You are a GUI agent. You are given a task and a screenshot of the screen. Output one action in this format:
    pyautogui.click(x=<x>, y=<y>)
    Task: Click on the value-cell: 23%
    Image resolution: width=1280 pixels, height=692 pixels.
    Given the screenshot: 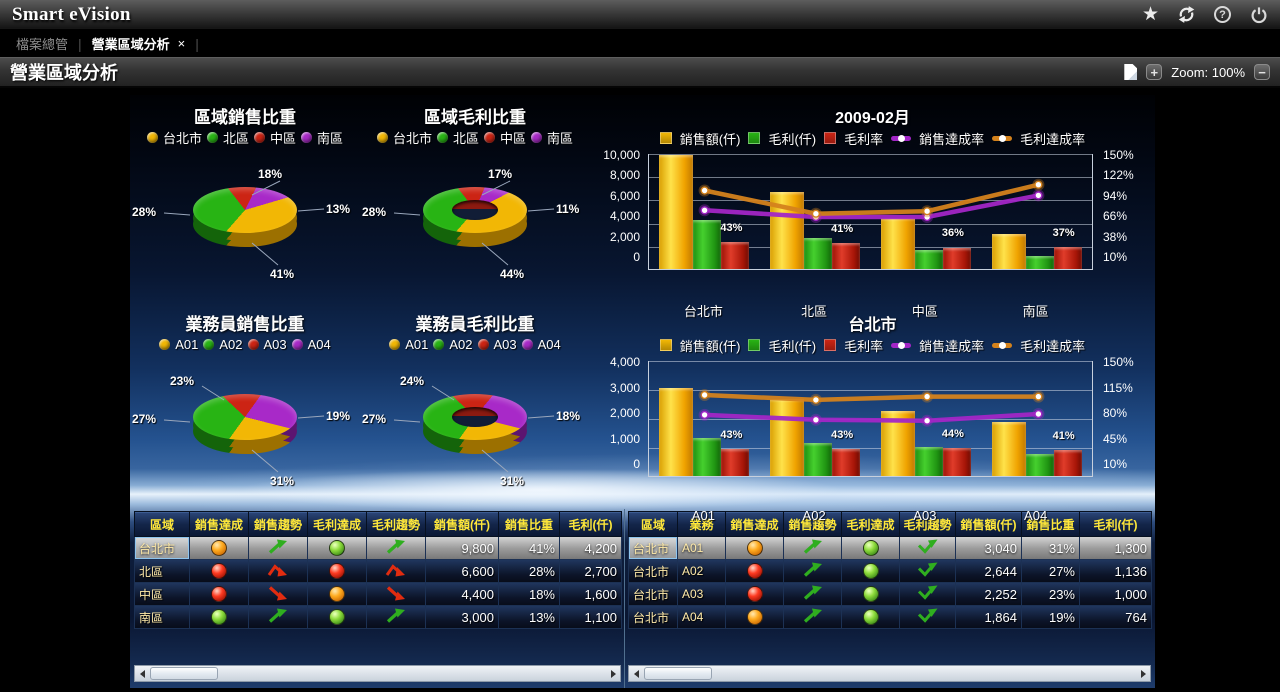 What is the action you would take?
    pyautogui.click(x=1050, y=594)
    